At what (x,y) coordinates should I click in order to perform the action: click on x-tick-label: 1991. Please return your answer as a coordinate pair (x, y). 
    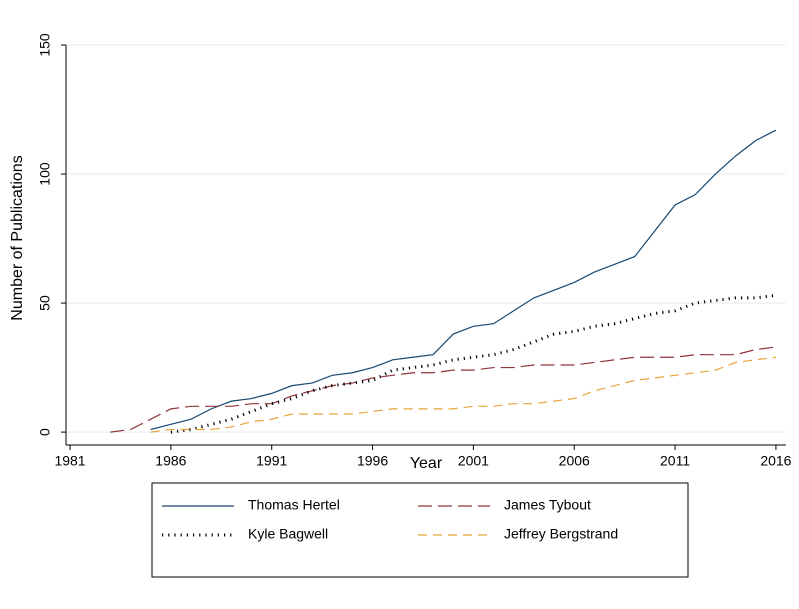
    Looking at the image, I should click on (271, 461).